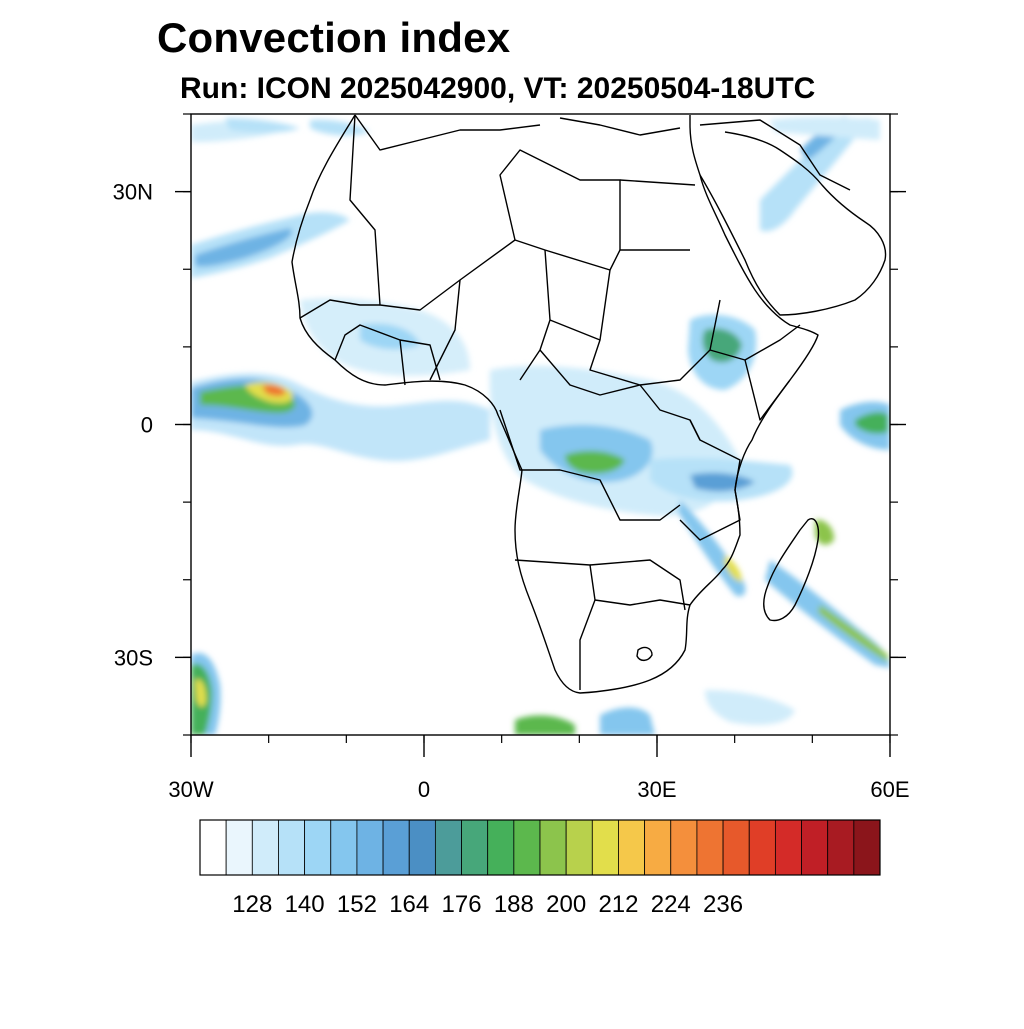 The width and height of the screenshot is (1024, 1029). What do you see at coordinates (252, 904) in the screenshot?
I see `colorbar-label: 128` at bounding box center [252, 904].